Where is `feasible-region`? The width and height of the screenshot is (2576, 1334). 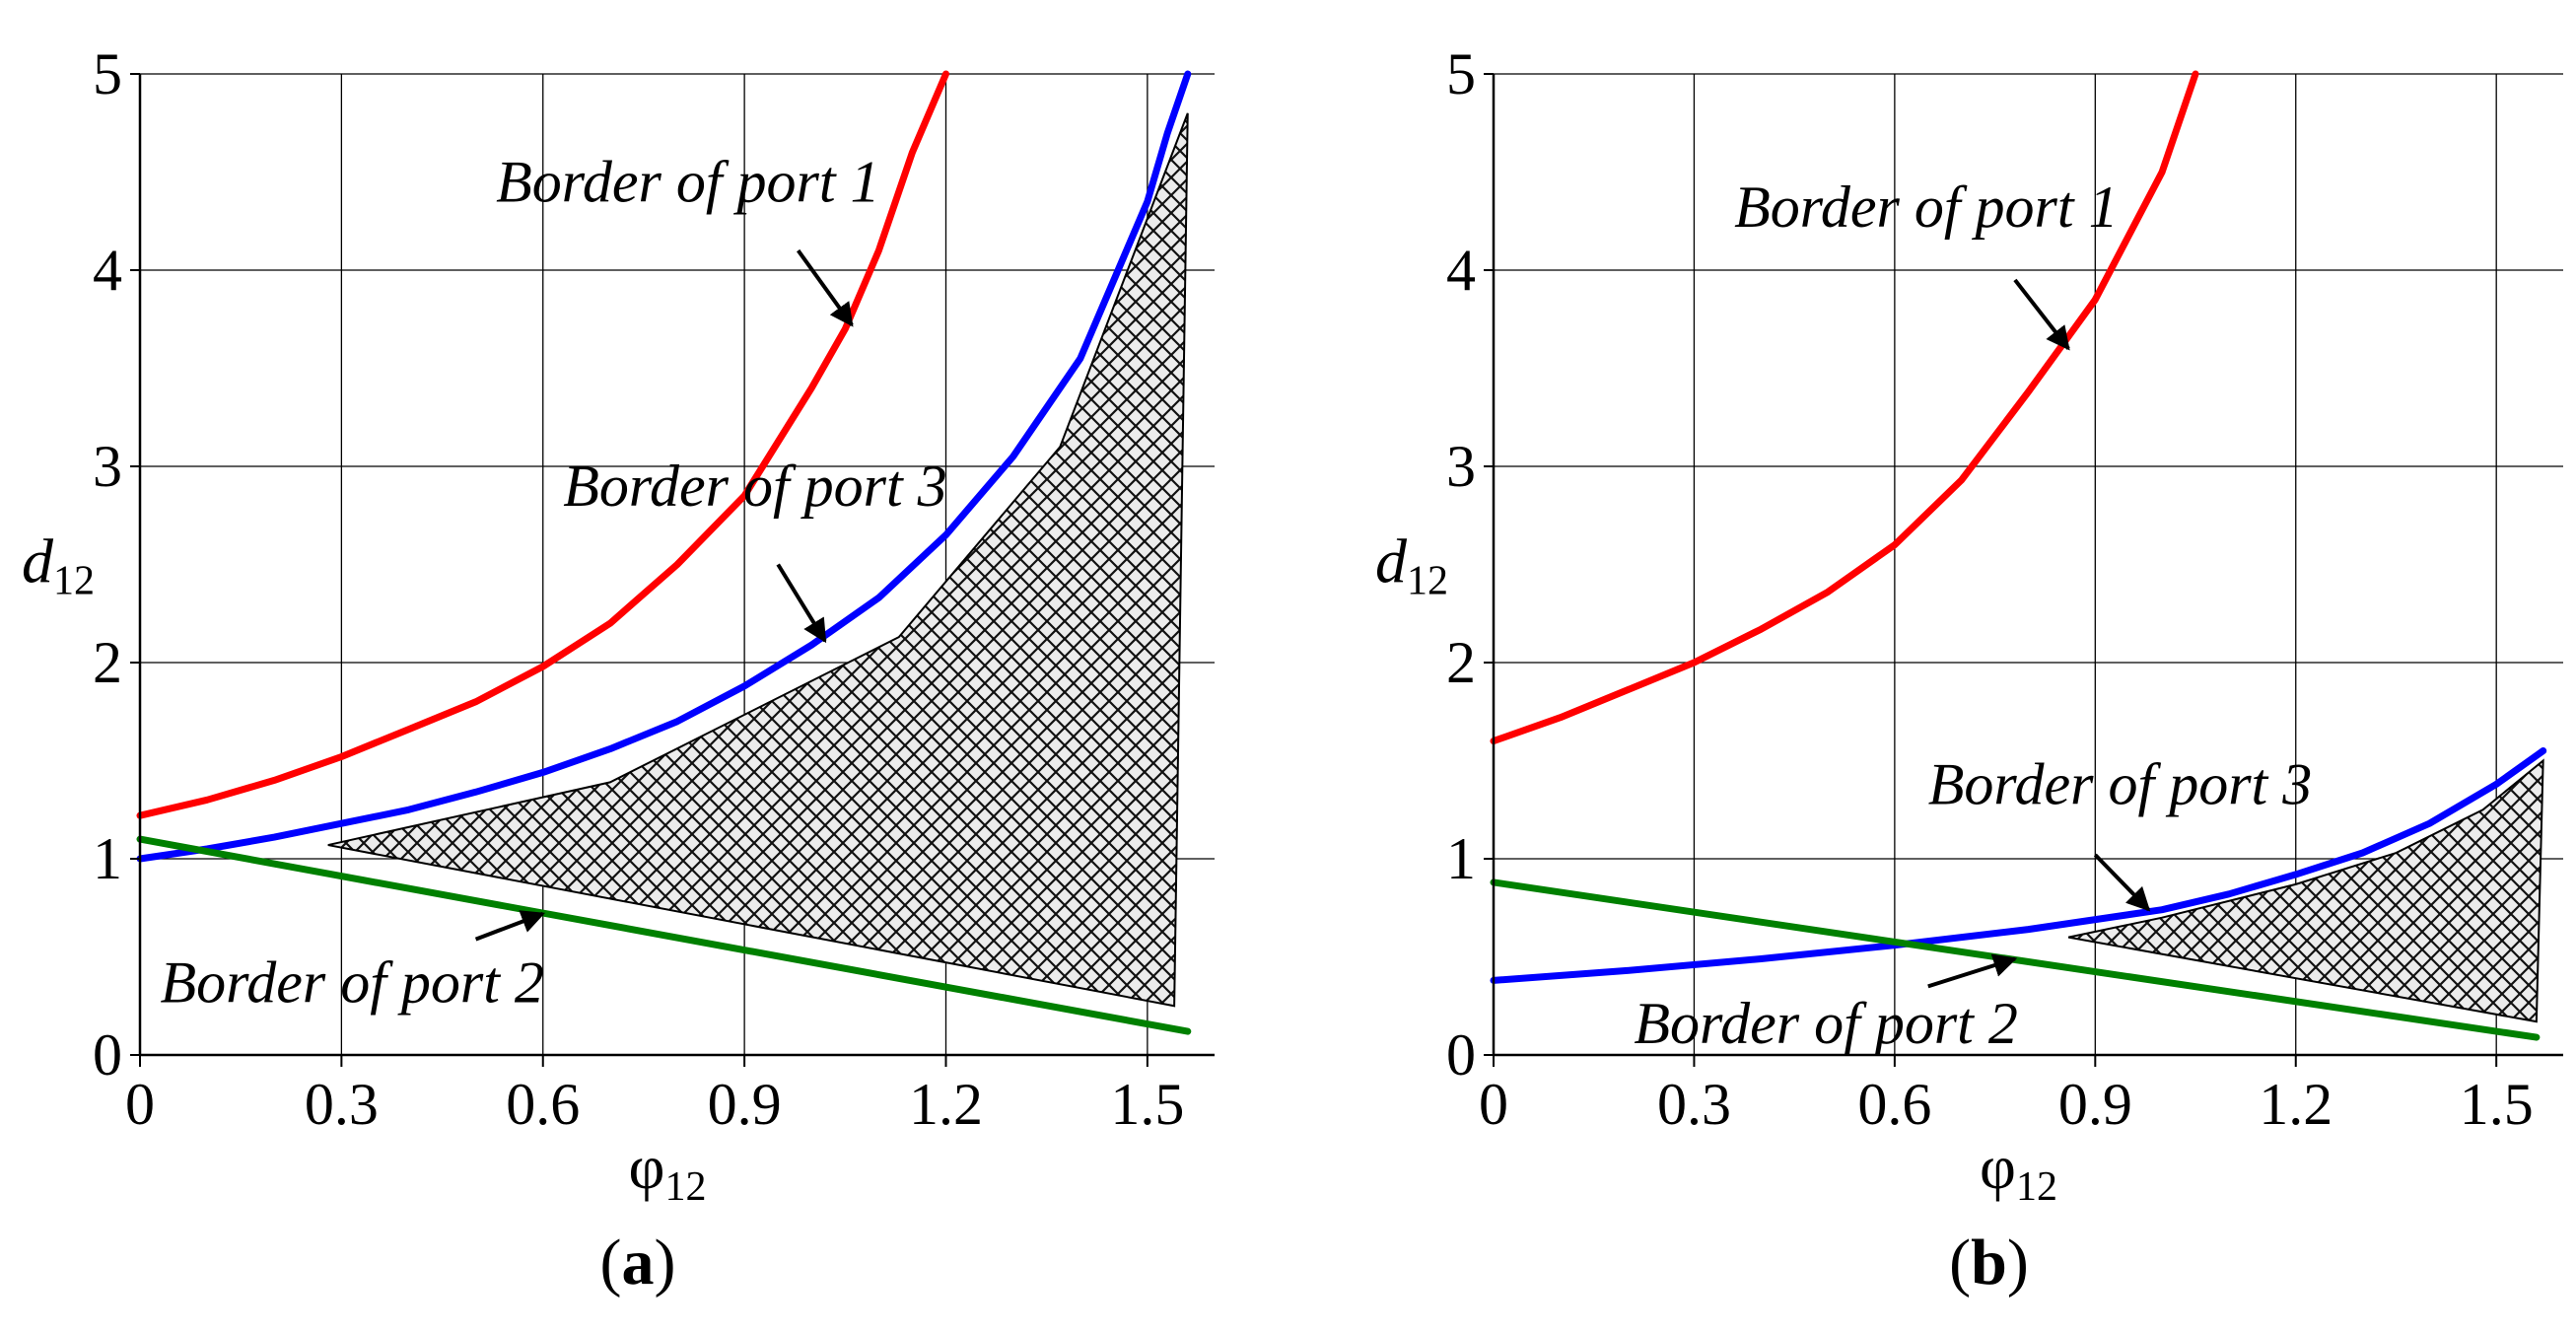 feasible-region is located at coordinates (2306, 890).